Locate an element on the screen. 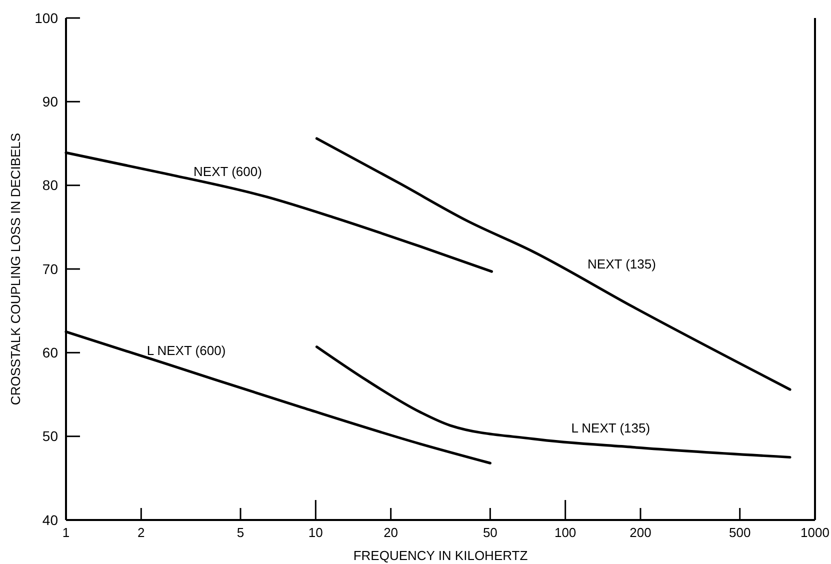 Image resolution: width=831 pixels, height=564 pixels. x-tick-label: 500 is located at coordinates (739, 532).